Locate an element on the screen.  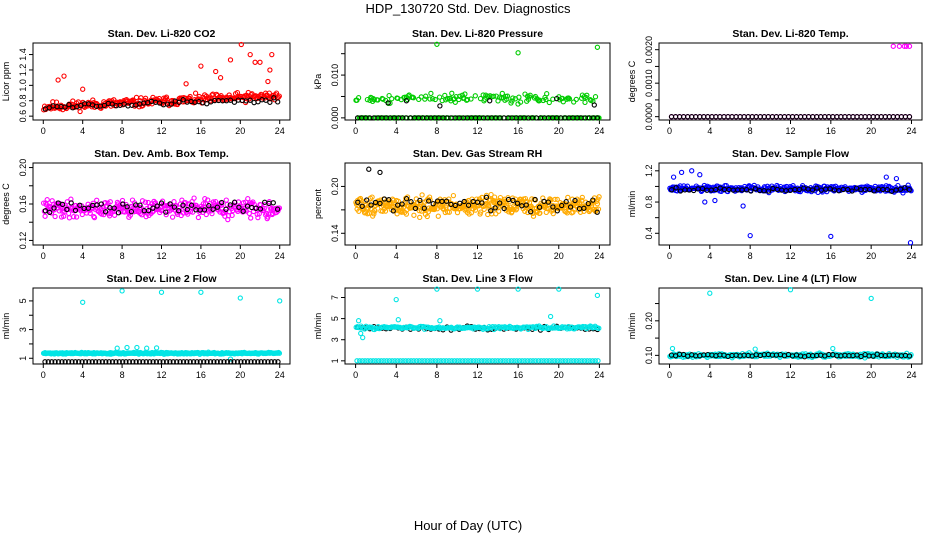
panel-title: Stan. Dev. Line 3 Flow is located at coordinates (477, 279).